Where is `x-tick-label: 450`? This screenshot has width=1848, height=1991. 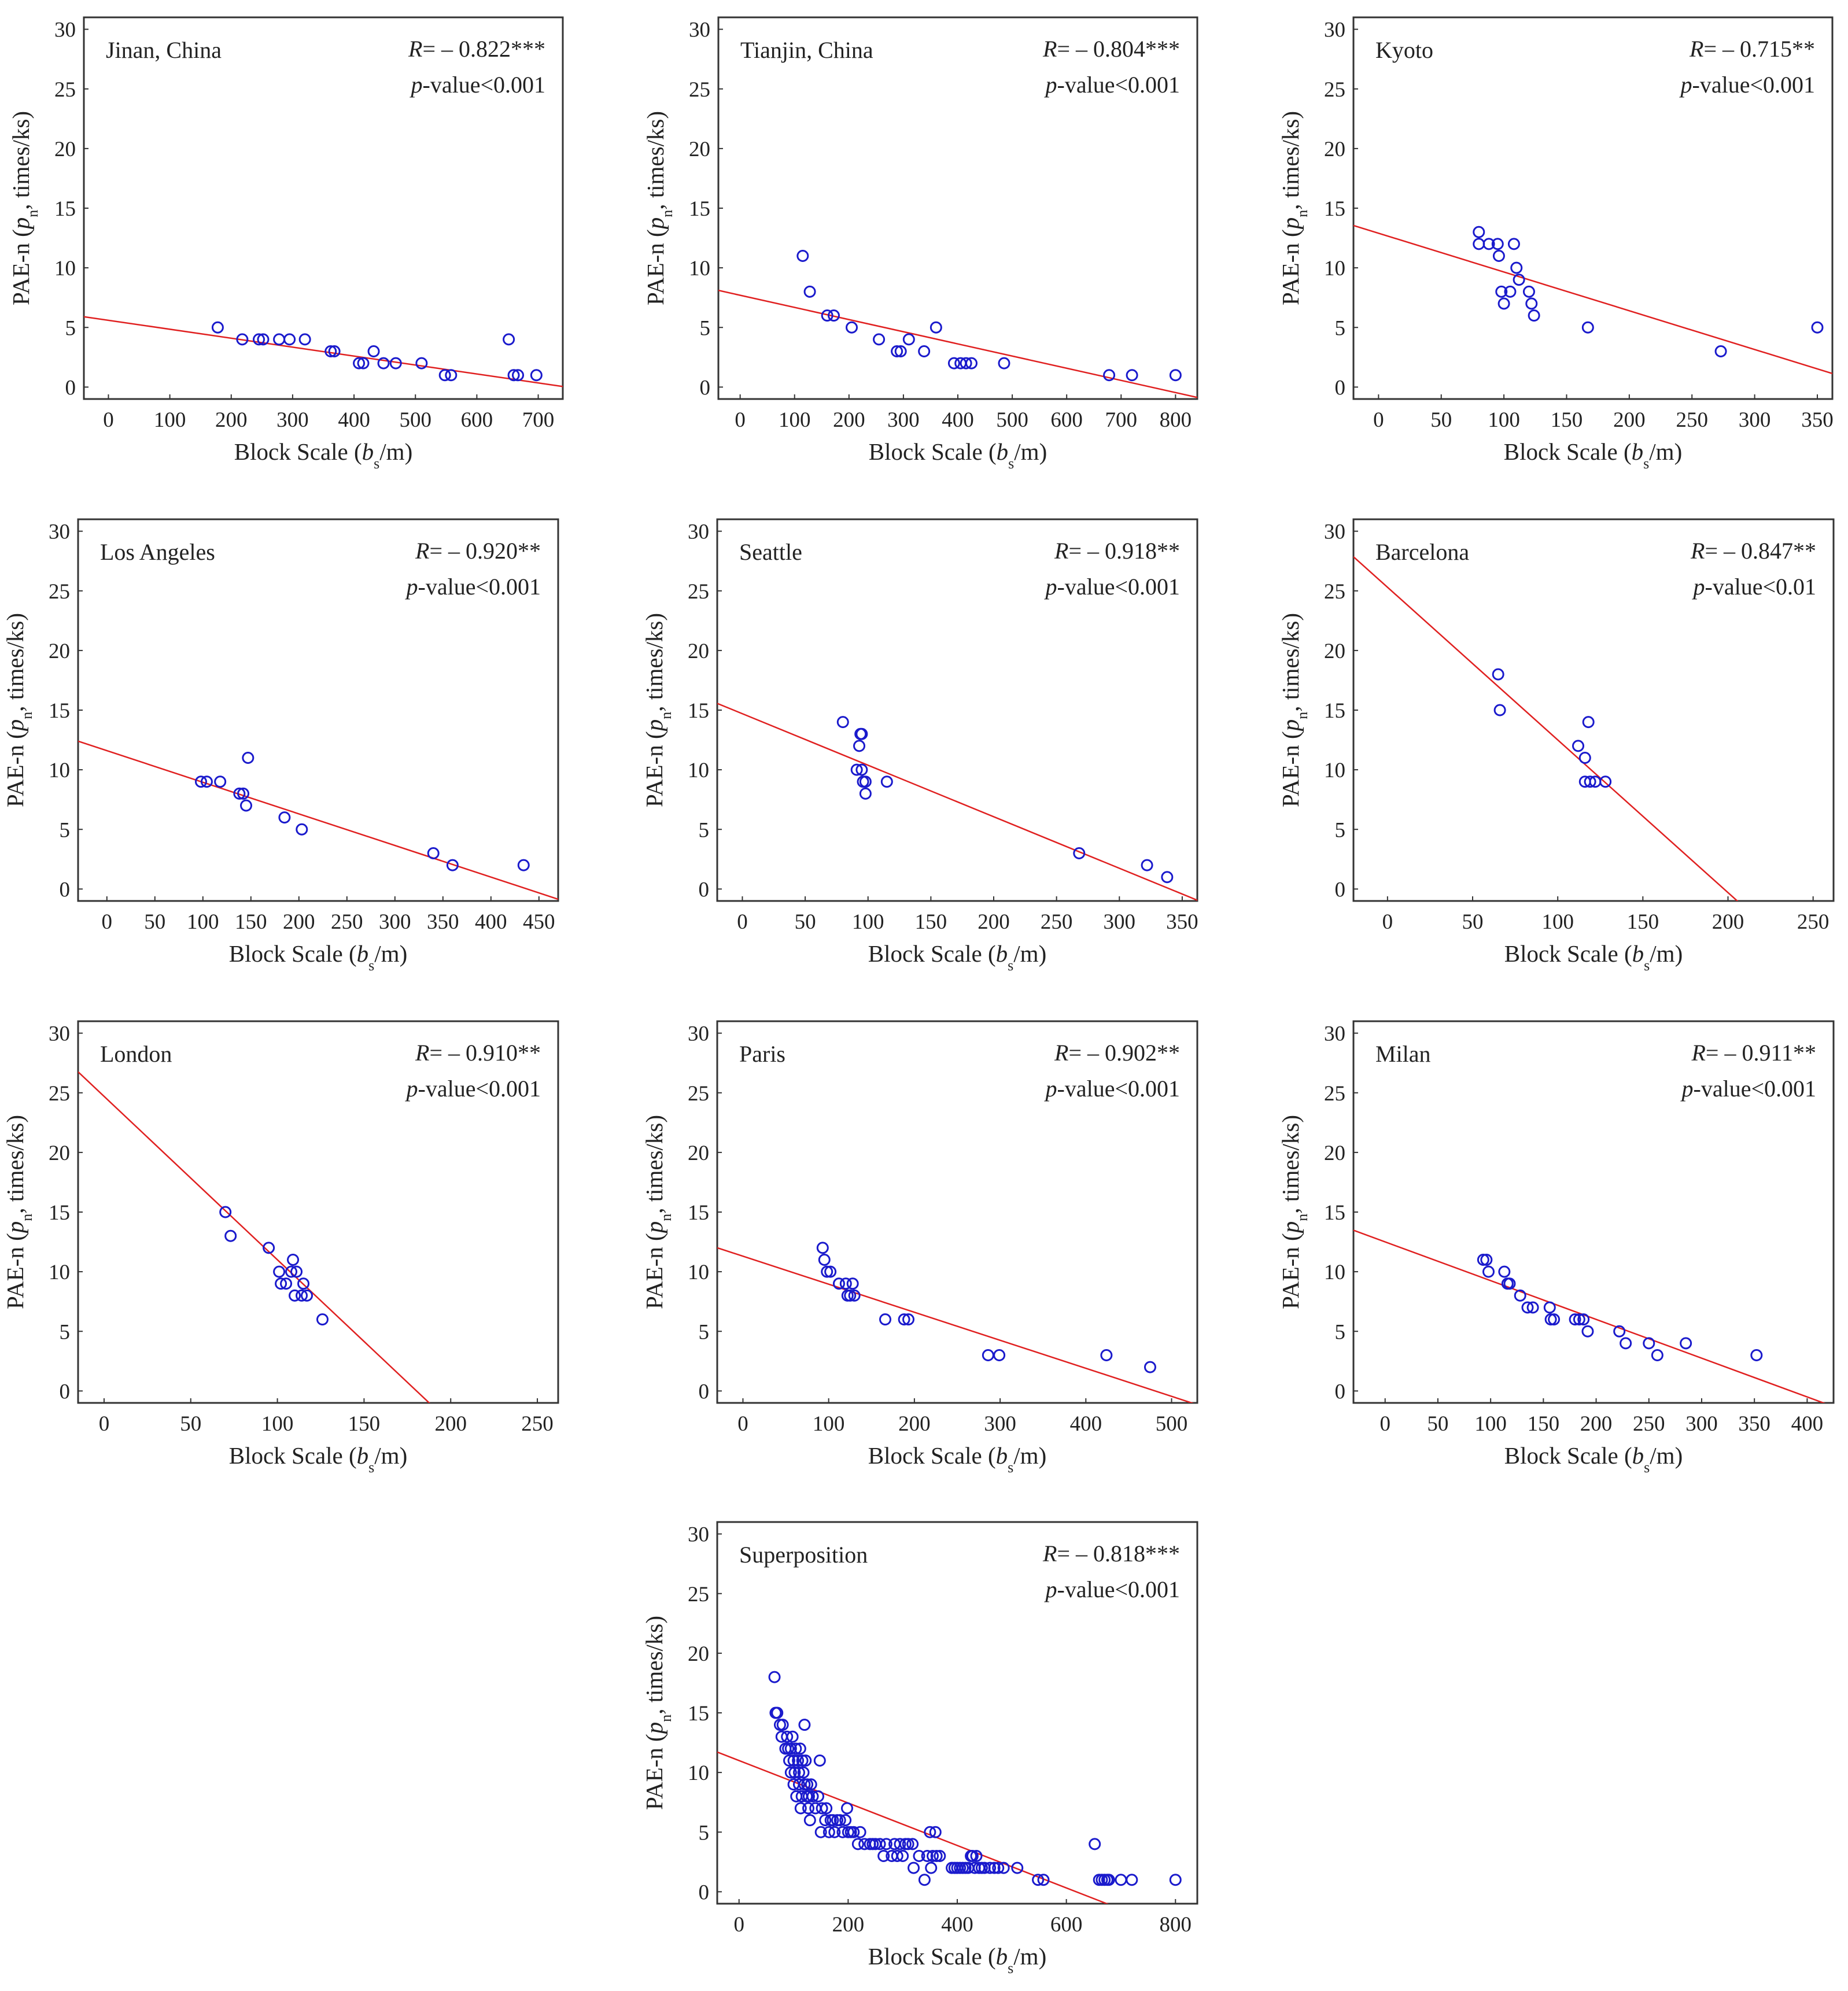
x-tick-label: 450 is located at coordinates (539, 922).